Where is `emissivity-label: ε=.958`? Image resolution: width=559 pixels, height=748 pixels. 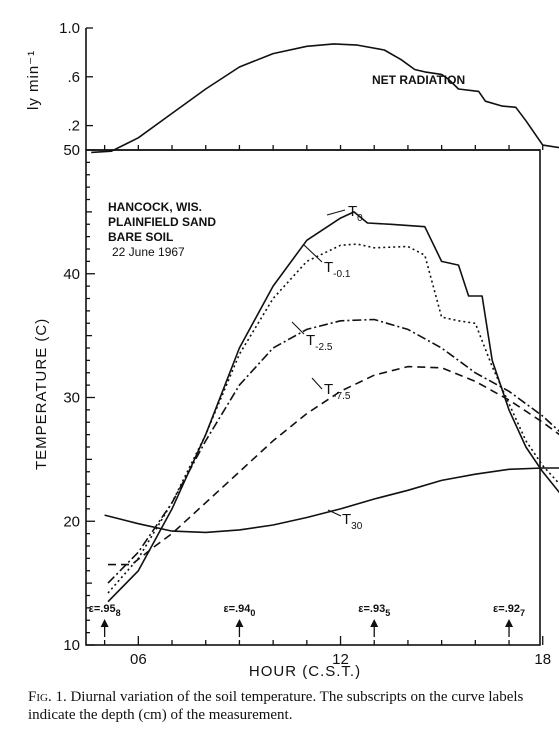 emissivity-label: ε=.958 is located at coordinates (105, 610).